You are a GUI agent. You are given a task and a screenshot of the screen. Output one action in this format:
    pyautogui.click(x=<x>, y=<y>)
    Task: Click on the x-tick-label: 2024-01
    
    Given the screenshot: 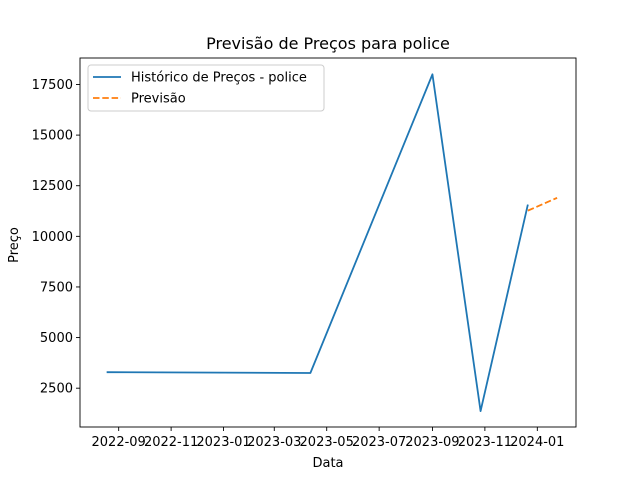 What is the action you would take?
    pyautogui.click(x=537, y=442)
    